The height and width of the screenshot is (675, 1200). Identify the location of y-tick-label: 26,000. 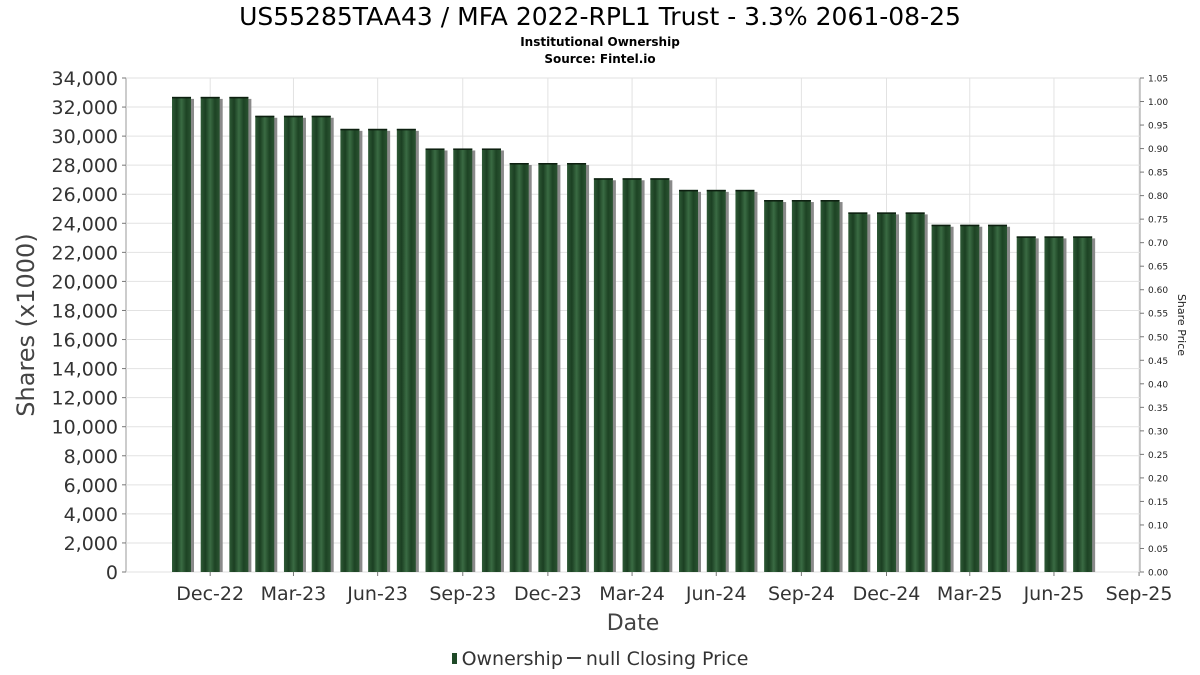
(85, 195).